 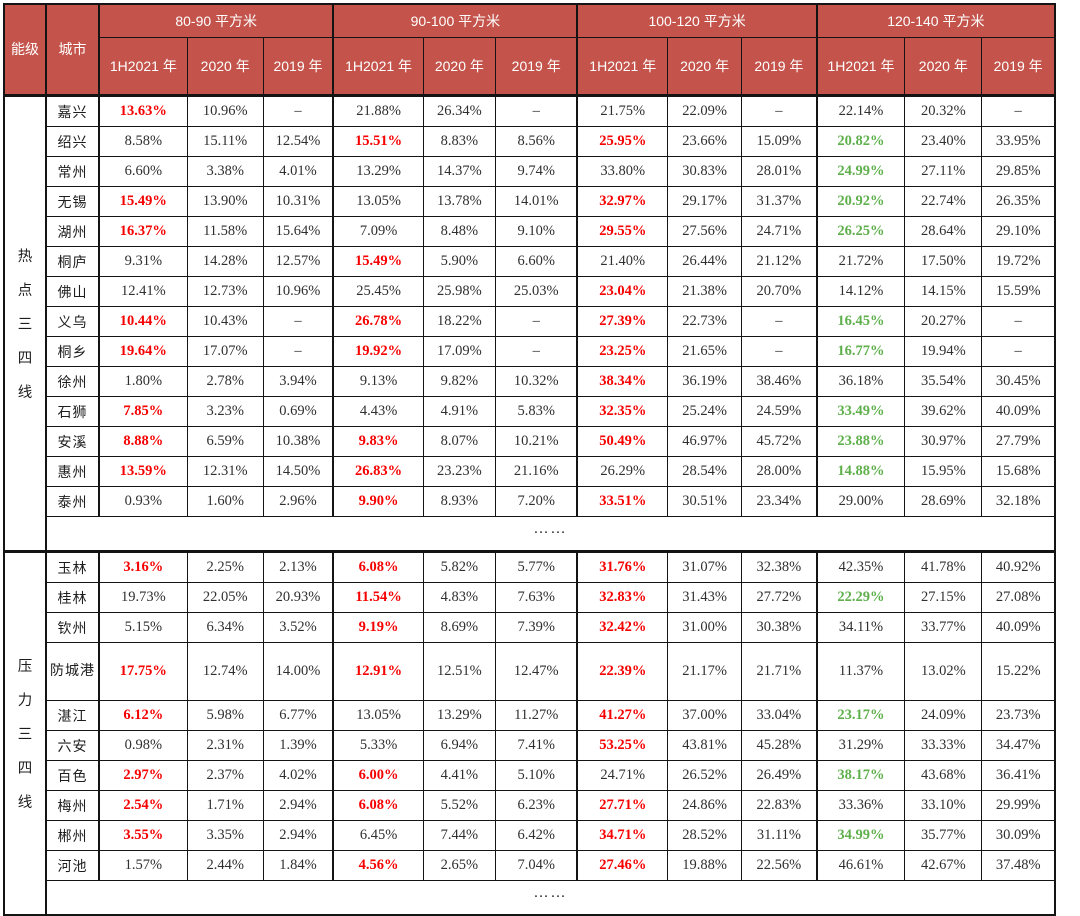 I want to click on value-cell: 2.65%, so click(x=459, y=865).